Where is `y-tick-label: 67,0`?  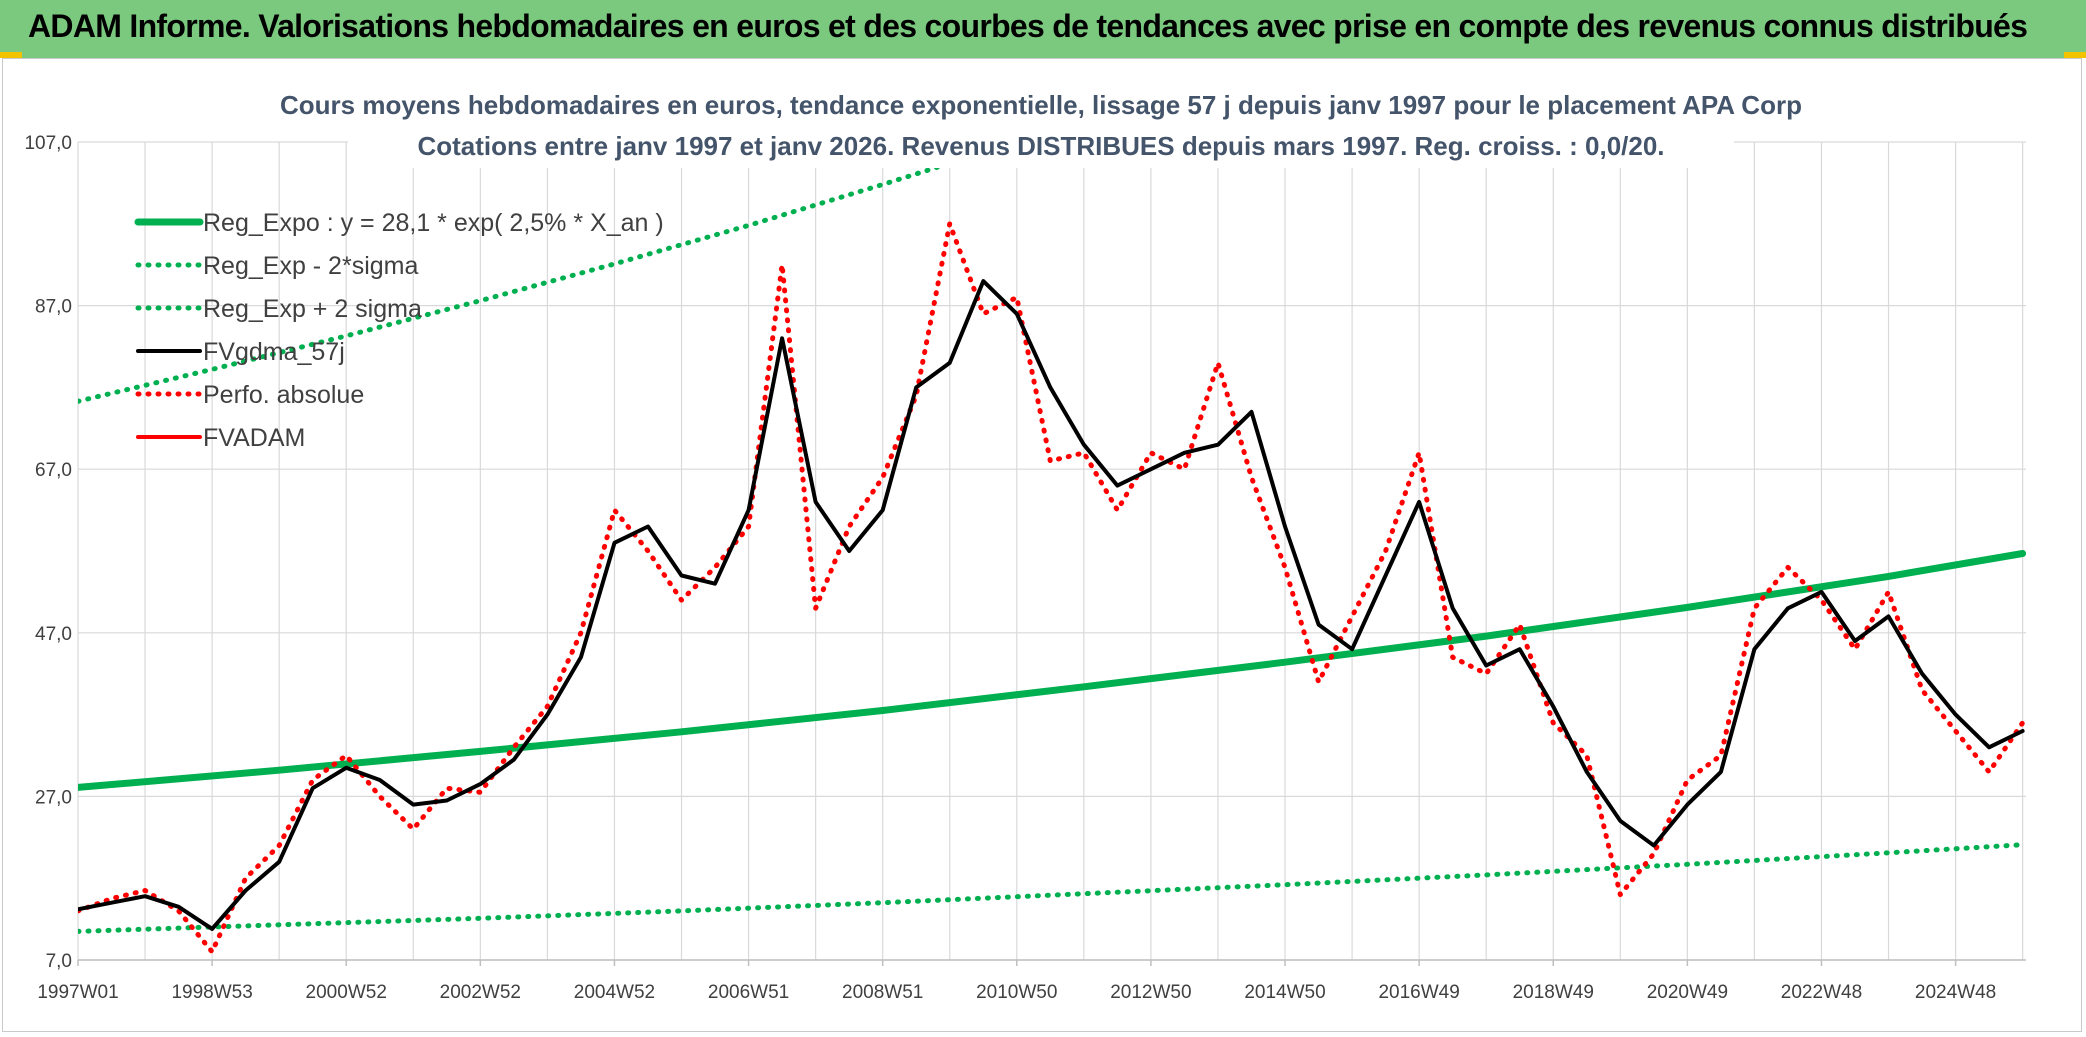
y-tick-label: 67,0 is located at coordinates (53, 470).